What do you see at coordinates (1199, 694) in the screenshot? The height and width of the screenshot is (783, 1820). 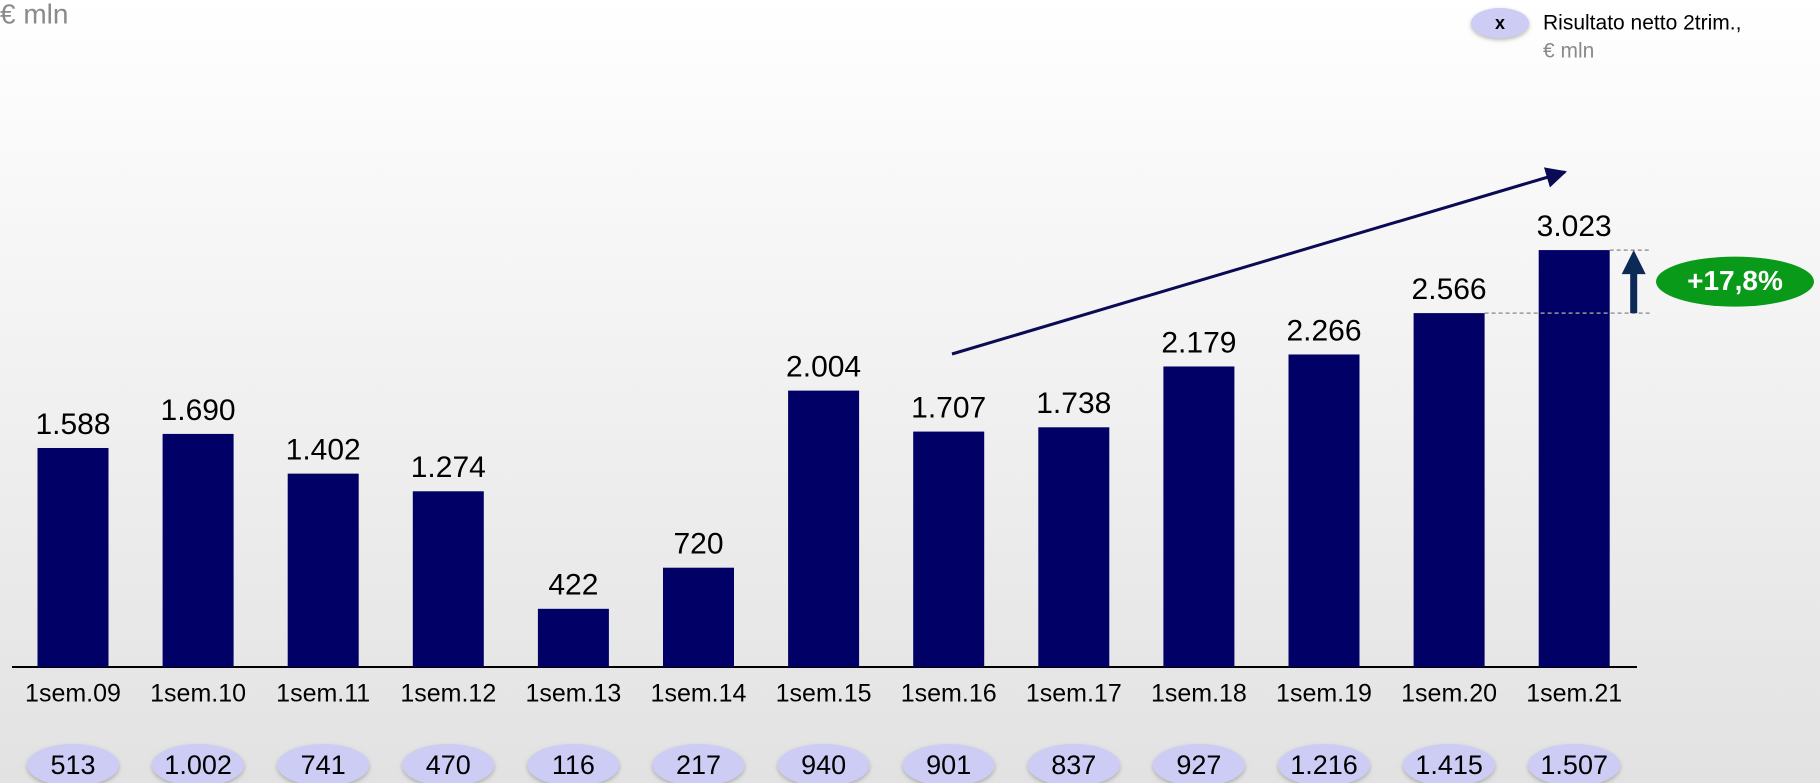 I see `x-tick-label: 1sem.18` at bounding box center [1199, 694].